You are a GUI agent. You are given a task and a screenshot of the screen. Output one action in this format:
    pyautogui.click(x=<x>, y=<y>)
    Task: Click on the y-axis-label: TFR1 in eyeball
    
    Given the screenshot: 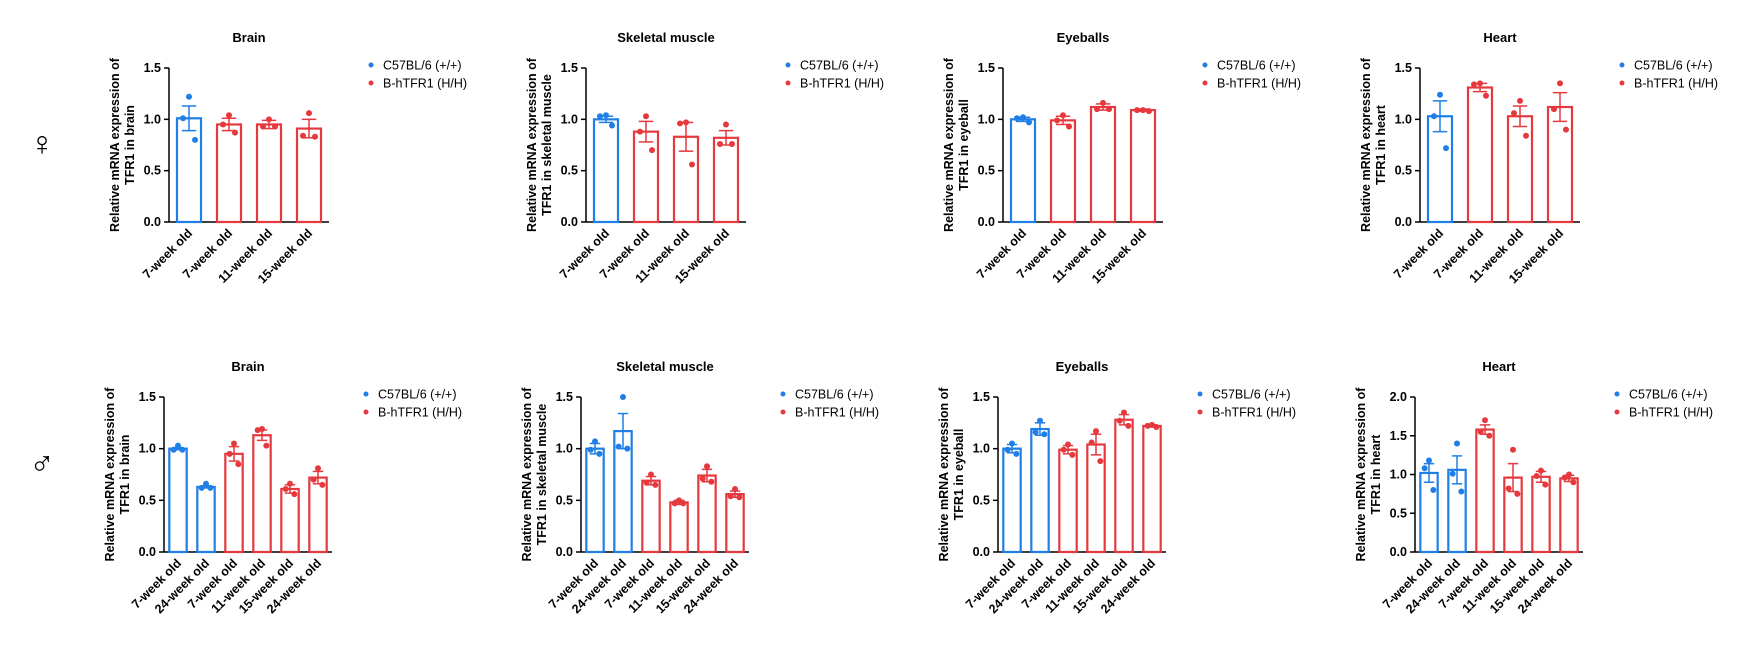 What is the action you would take?
    pyautogui.click(x=959, y=475)
    